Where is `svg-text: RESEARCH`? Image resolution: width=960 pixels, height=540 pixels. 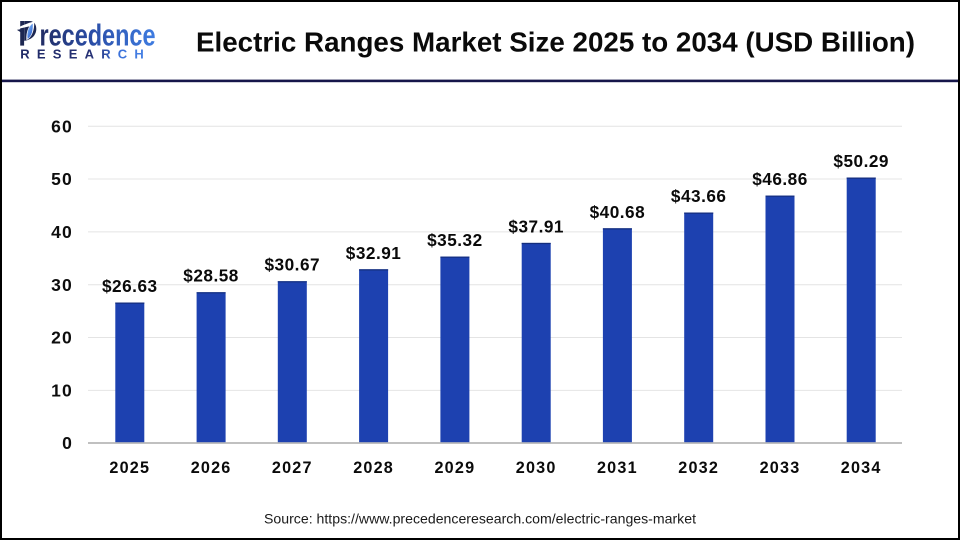
svg-text: RESEARCH is located at coordinates (86, 53).